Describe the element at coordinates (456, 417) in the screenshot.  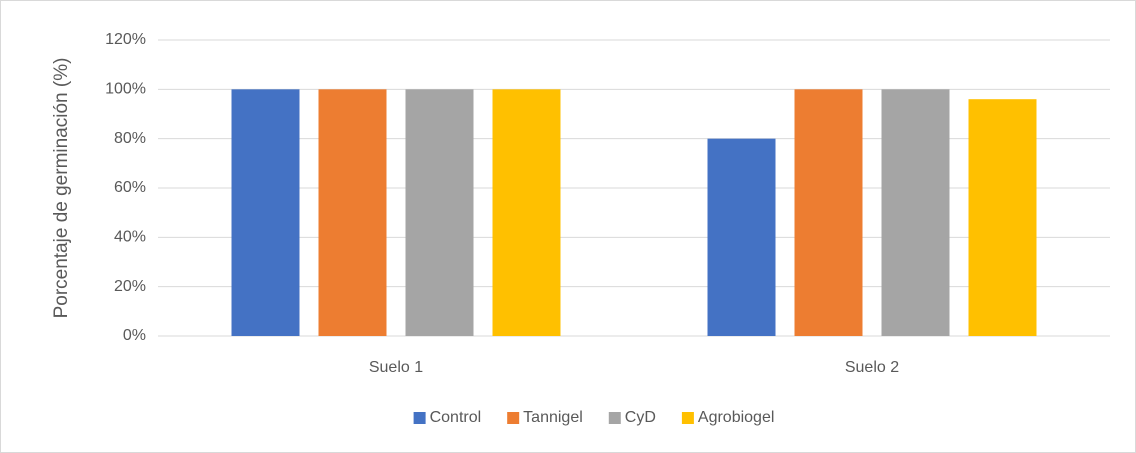
I see `legend-label: Control` at that location.